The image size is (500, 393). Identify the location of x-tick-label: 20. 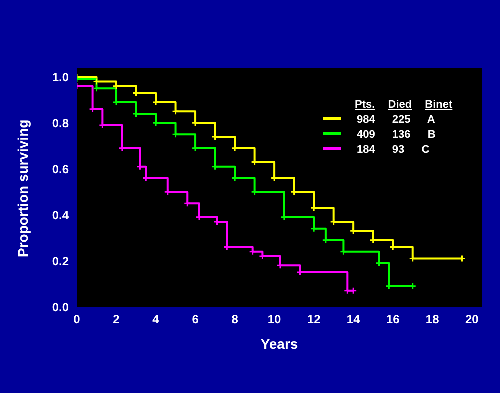
(472, 319).